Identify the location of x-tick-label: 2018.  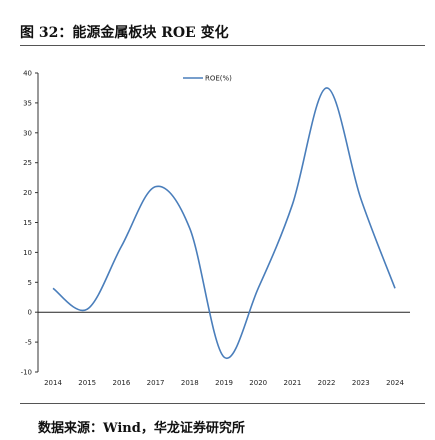
(190, 383).